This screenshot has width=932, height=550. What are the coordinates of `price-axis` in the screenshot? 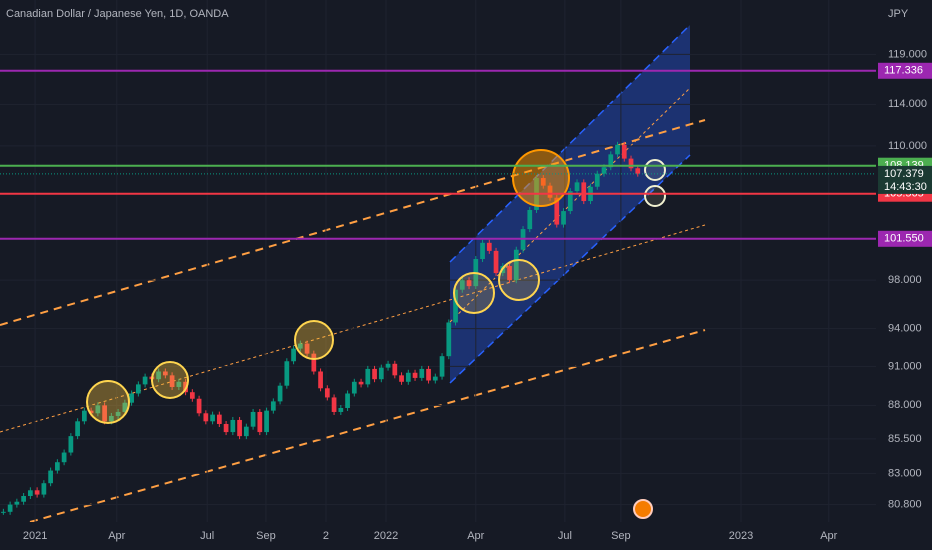 It's located at (904, 275).